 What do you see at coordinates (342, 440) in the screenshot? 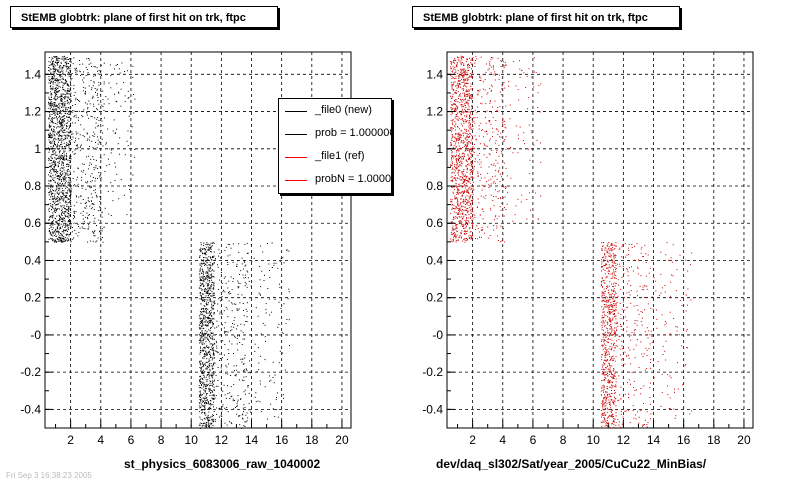
I see `x-tick-label: 20` at bounding box center [342, 440].